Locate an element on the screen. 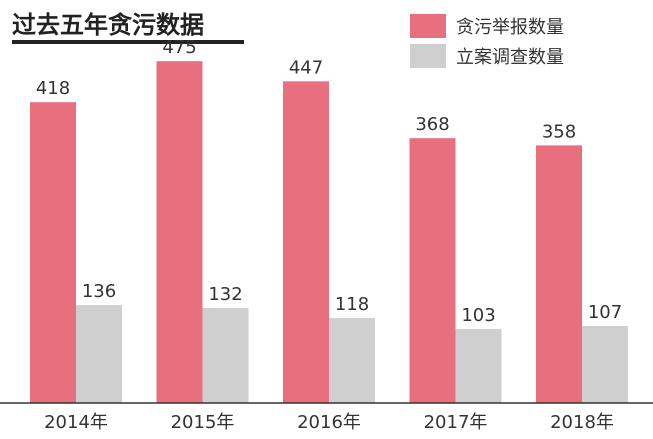  legend-label-investigations: 立案调查数量 is located at coordinates (510, 57).